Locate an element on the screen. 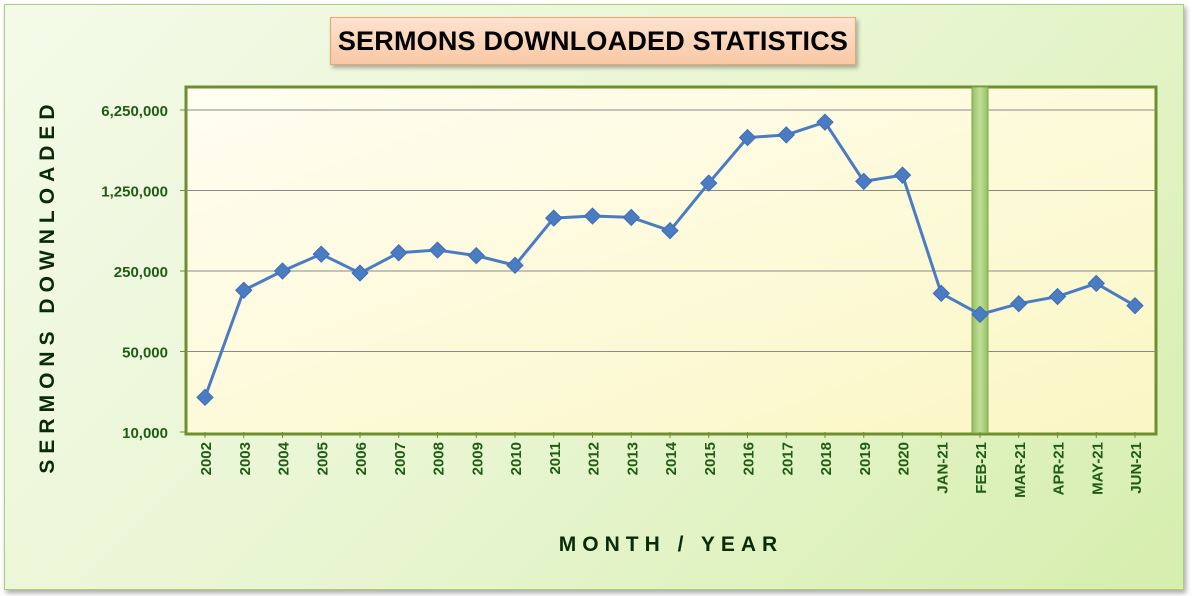 This screenshot has width=1193, height=596. x-tick-label: 2015 is located at coordinates (710, 458).